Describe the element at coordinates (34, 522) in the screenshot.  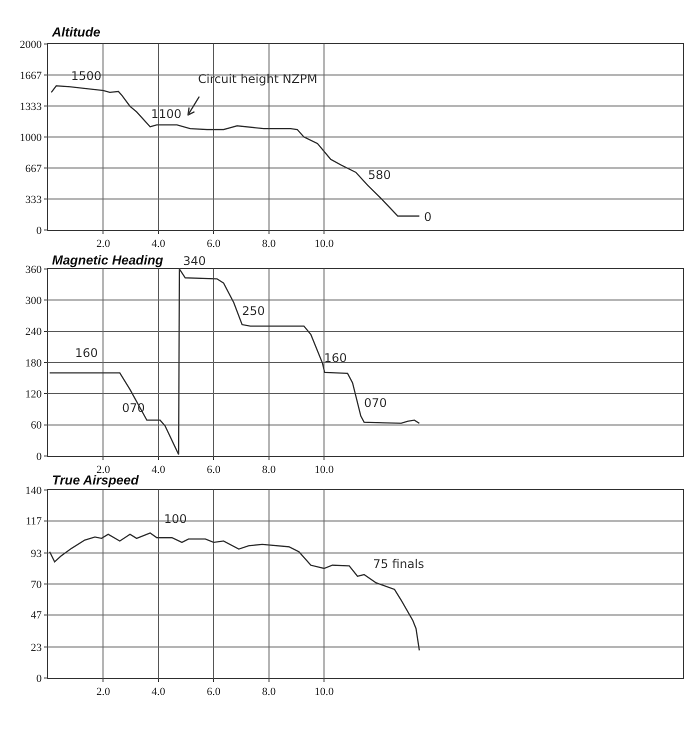
I see `y-tick-label: 117` at that location.